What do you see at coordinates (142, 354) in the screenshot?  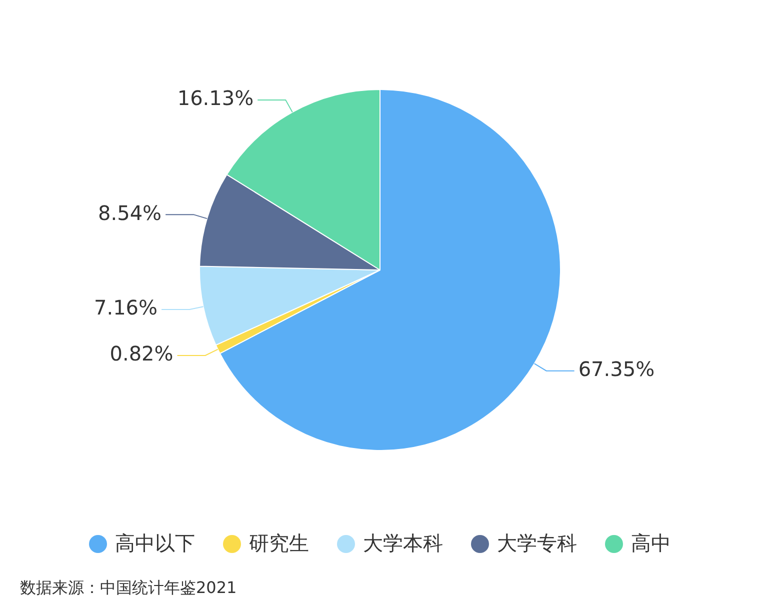 I see `data-label: 0.82%` at bounding box center [142, 354].